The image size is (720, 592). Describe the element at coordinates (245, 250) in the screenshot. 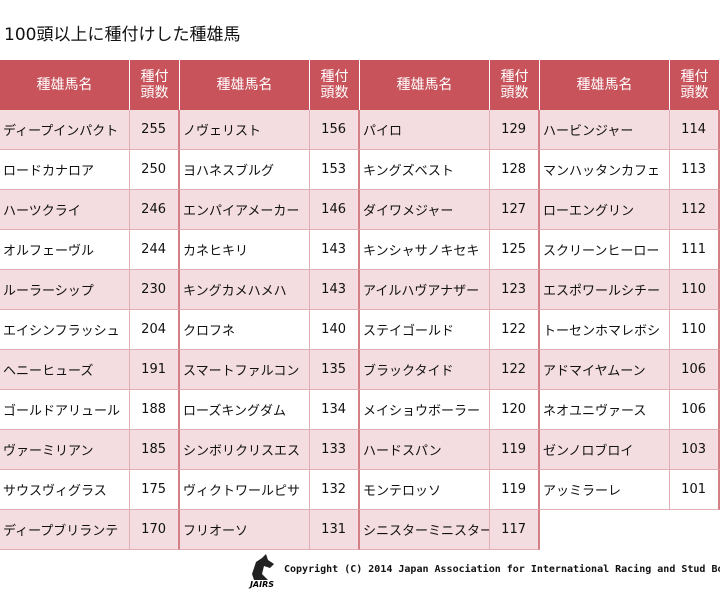

I see `stallion-name: カネヒキリ` at that location.